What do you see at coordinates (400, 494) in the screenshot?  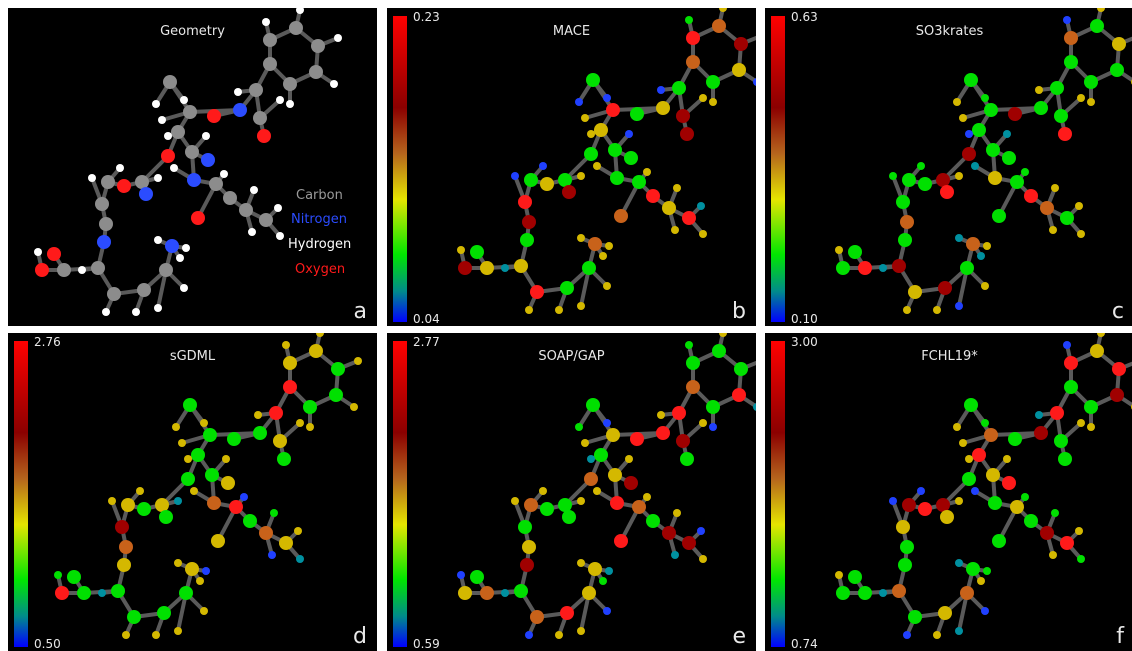 I see `colorbar` at bounding box center [400, 494].